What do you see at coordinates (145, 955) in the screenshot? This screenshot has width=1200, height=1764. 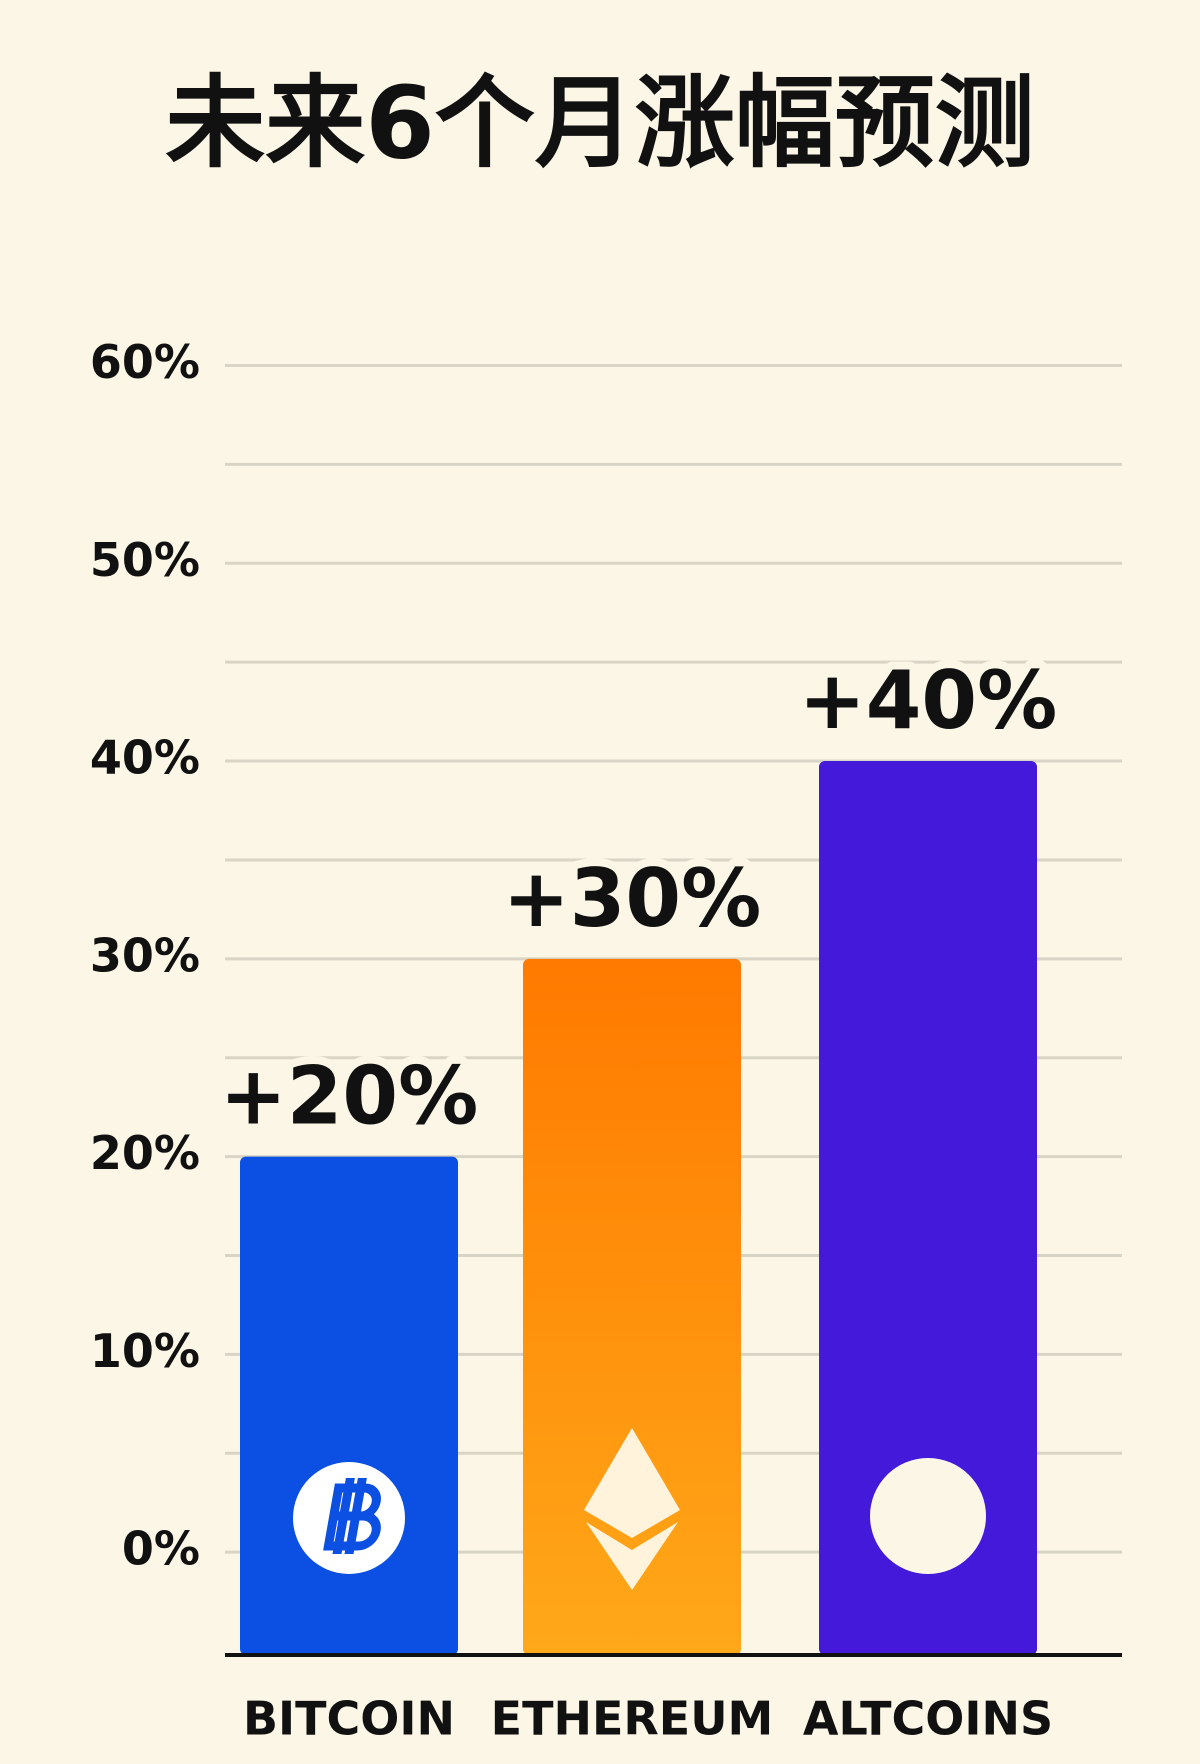 I see `y-tick-label: 30%` at bounding box center [145, 955].